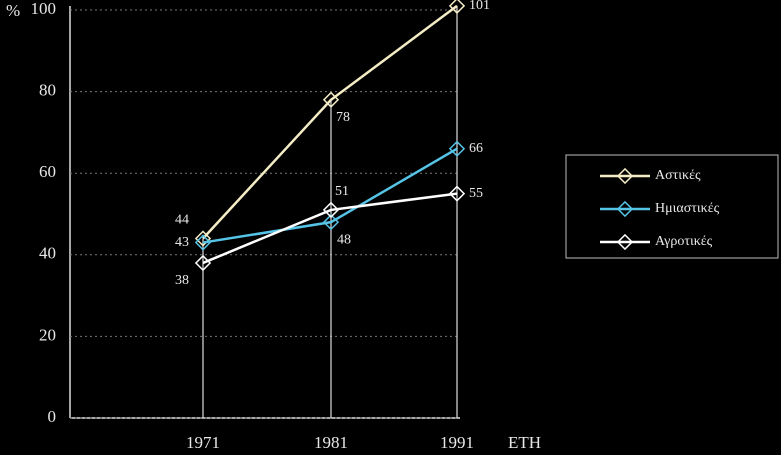 This screenshot has width=781, height=455. I want to click on x-tick-label: 1981, so click(331, 442).